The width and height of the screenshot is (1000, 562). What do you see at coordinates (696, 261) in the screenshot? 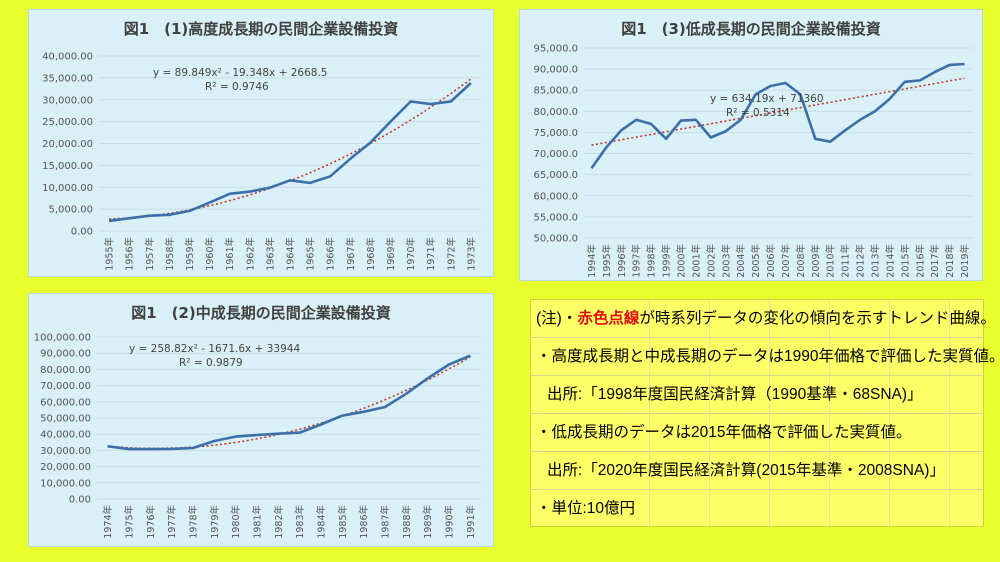
I see `x-tick-label: 2001年` at bounding box center [696, 261].